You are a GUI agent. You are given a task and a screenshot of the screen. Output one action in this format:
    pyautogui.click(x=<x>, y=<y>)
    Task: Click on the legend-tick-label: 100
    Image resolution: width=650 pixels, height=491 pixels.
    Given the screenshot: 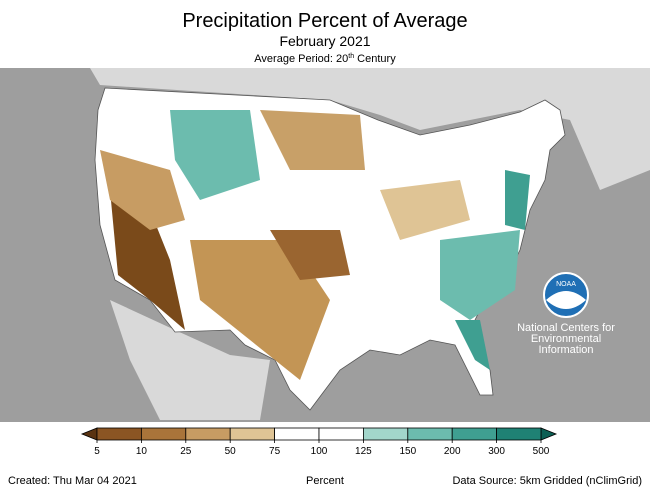 What is the action you would take?
    pyautogui.click(x=319, y=451)
    